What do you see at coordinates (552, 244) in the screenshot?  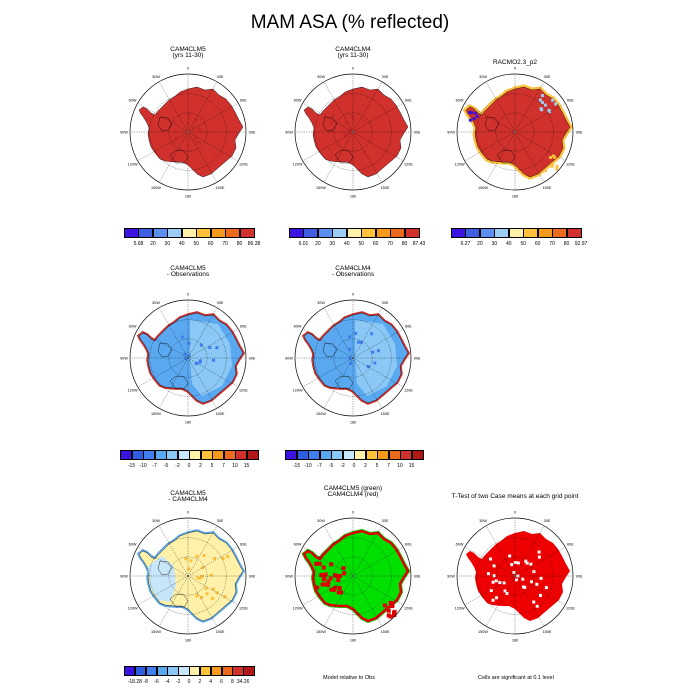 I see `colorbar-tick-label: 70` at bounding box center [552, 244].